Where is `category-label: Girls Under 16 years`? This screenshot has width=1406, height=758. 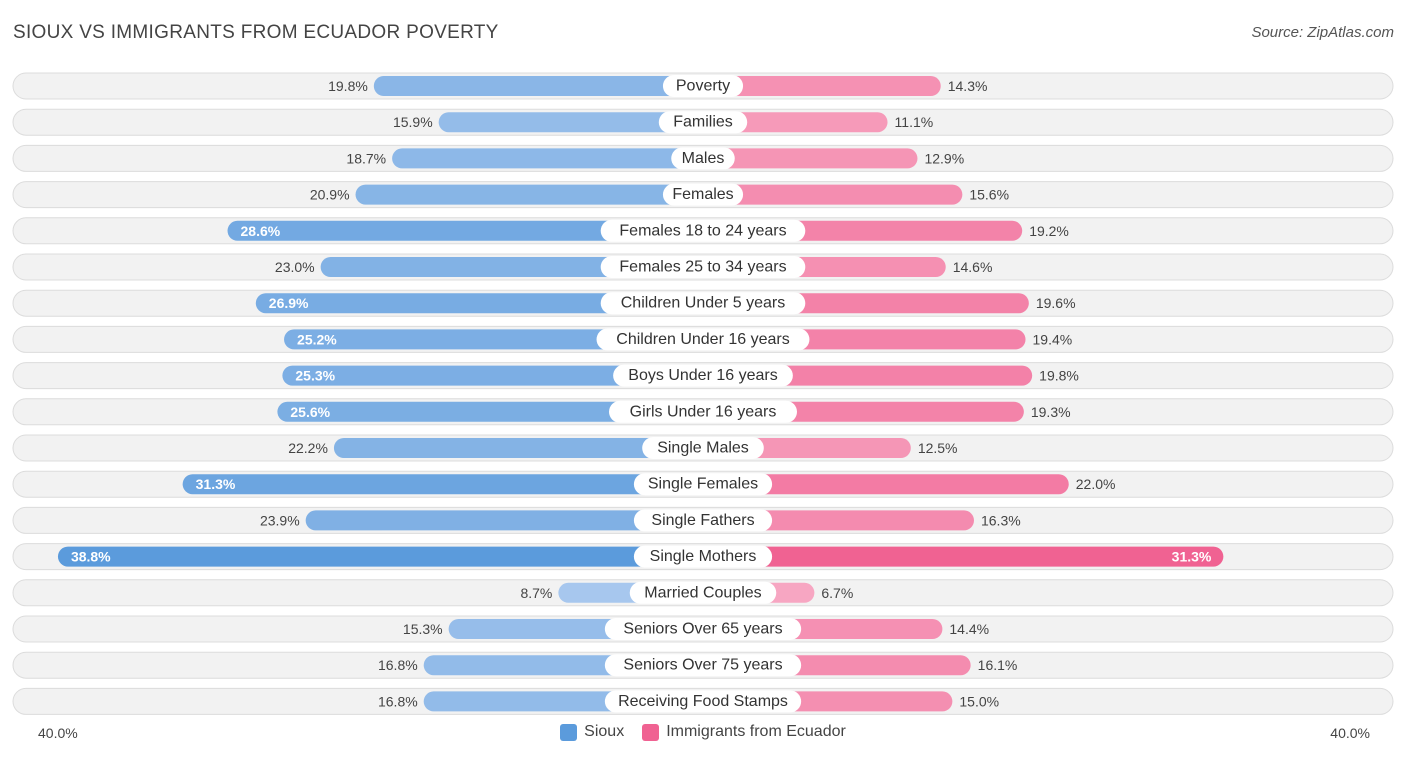
category-label: Girls Under 16 years is located at coordinates (703, 411).